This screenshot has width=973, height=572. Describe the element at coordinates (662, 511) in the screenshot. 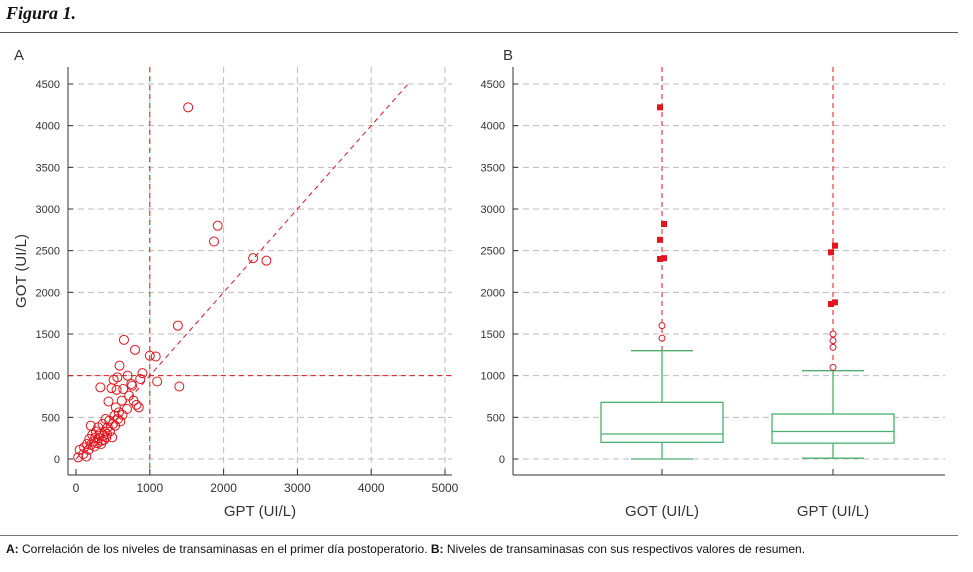

I see `category-label: GOT (UI/L)` at that location.